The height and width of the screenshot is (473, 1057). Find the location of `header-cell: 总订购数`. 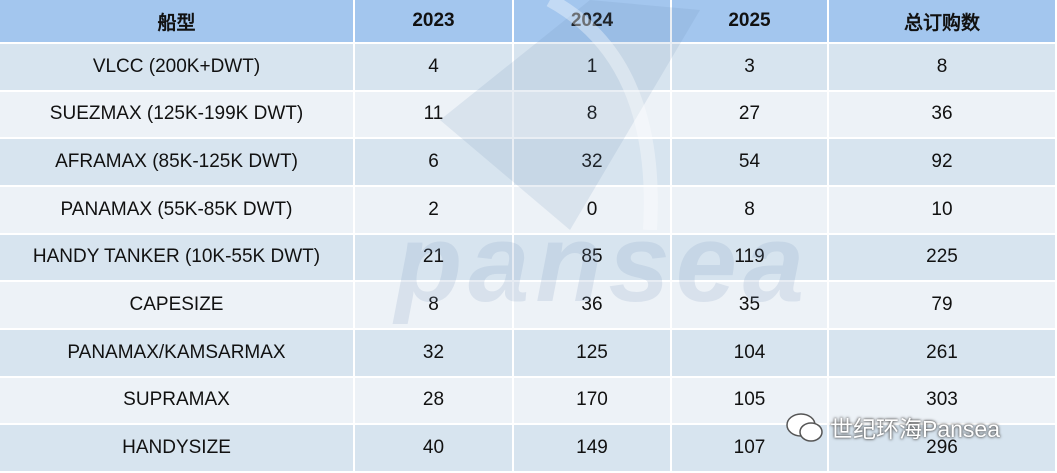

header-cell: 总订购数 is located at coordinates (943, 22).